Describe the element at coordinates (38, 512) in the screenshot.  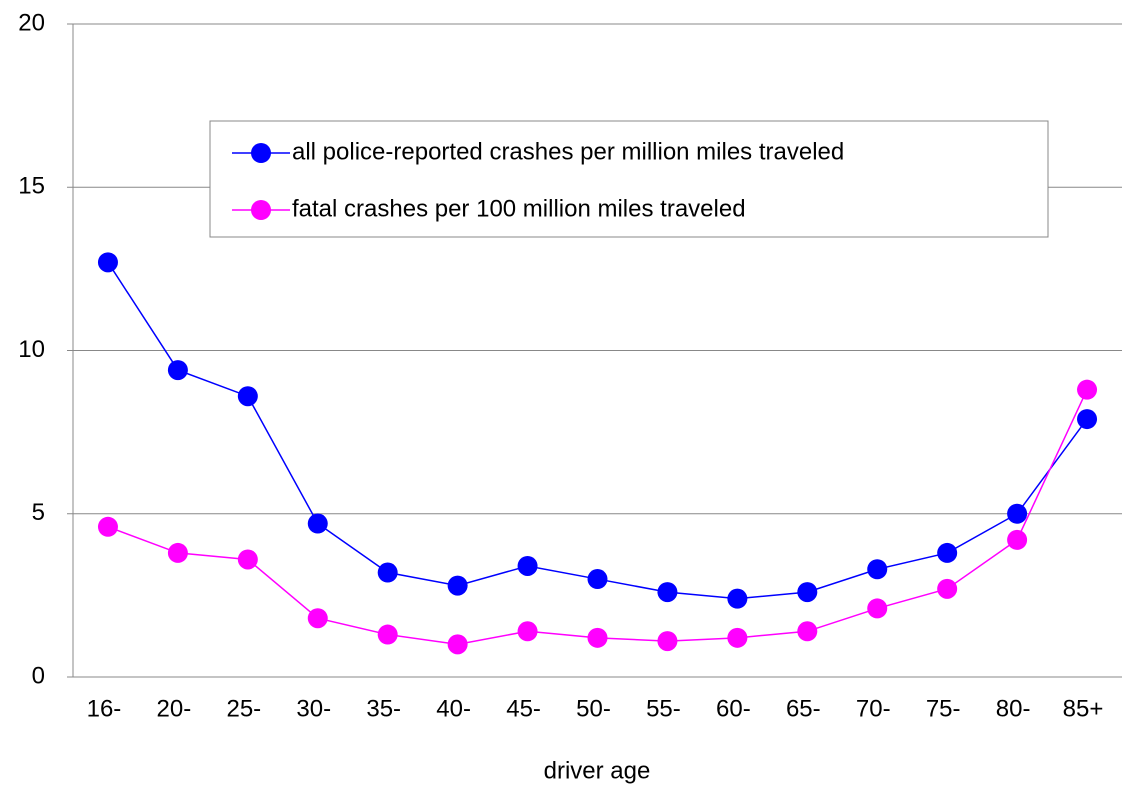
I see `y-tick-label: 5` at that location.